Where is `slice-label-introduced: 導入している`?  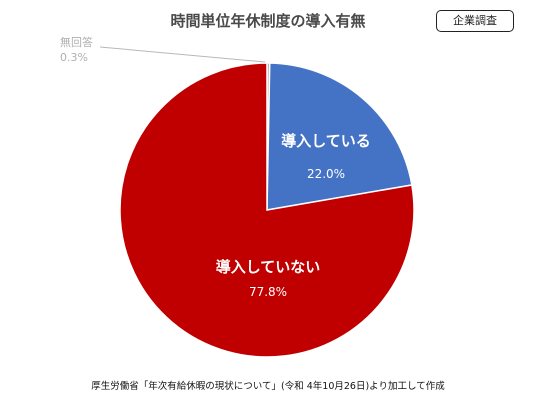 slice-label-introduced: 導入している is located at coordinates (326, 141).